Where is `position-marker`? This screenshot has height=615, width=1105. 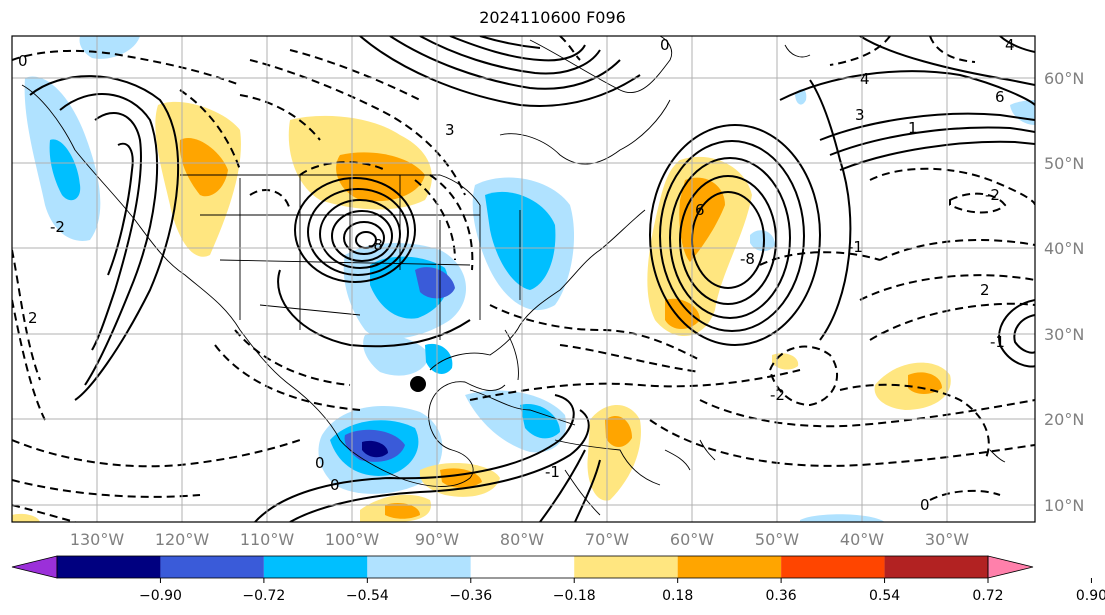 position-marker is located at coordinates (418, 384).